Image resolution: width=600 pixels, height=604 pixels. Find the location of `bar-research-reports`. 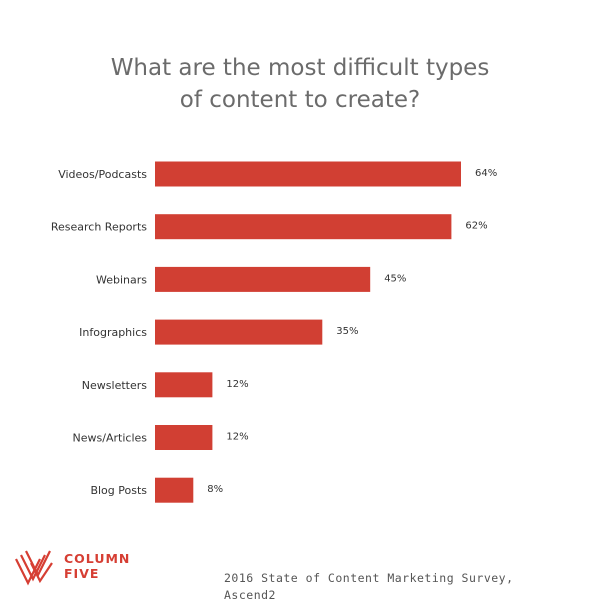

bar-research-reports is located at coordinates (303, 227).